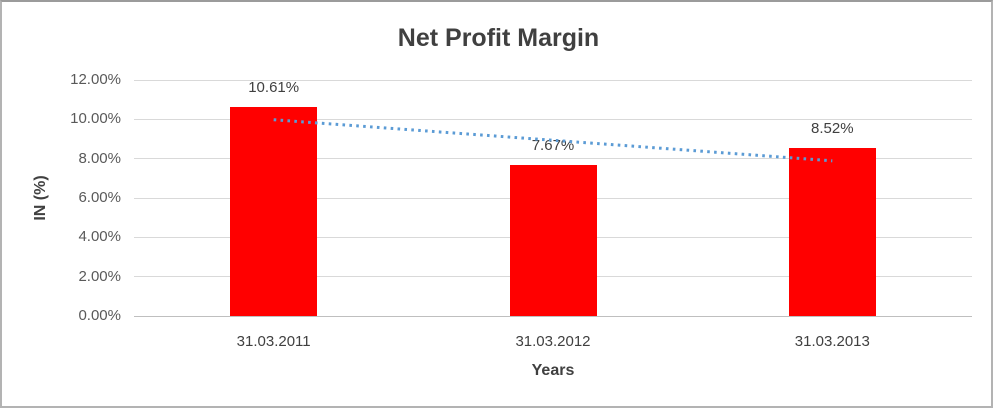  I want to click on data-label: 8.52%, so click(832, 129).